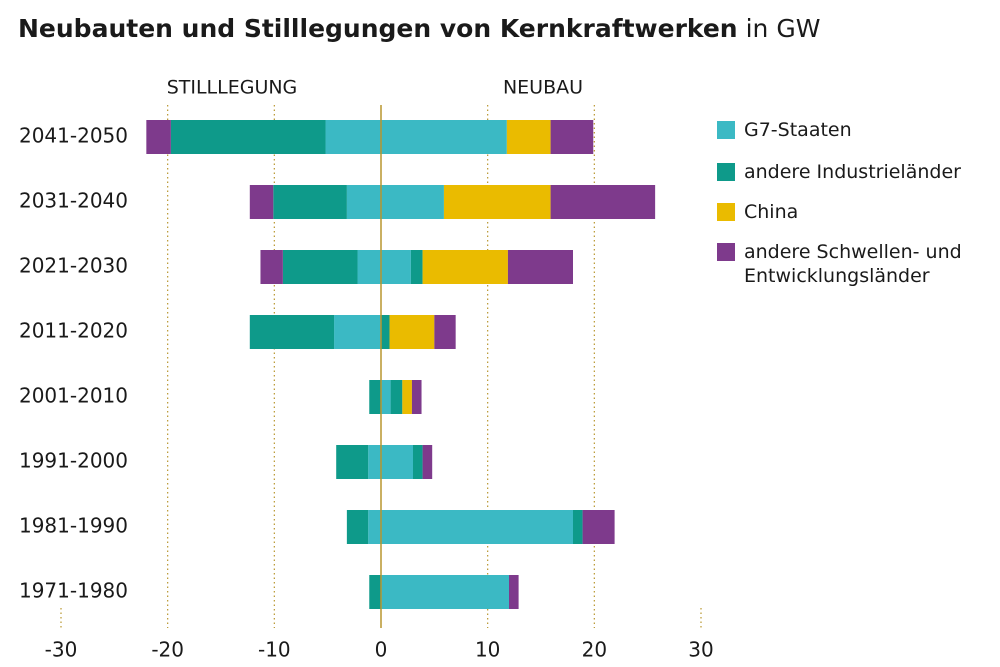 The image size is (1000, 667). I want to click on y-tick-label: 2041-2050, so click(73, 136).